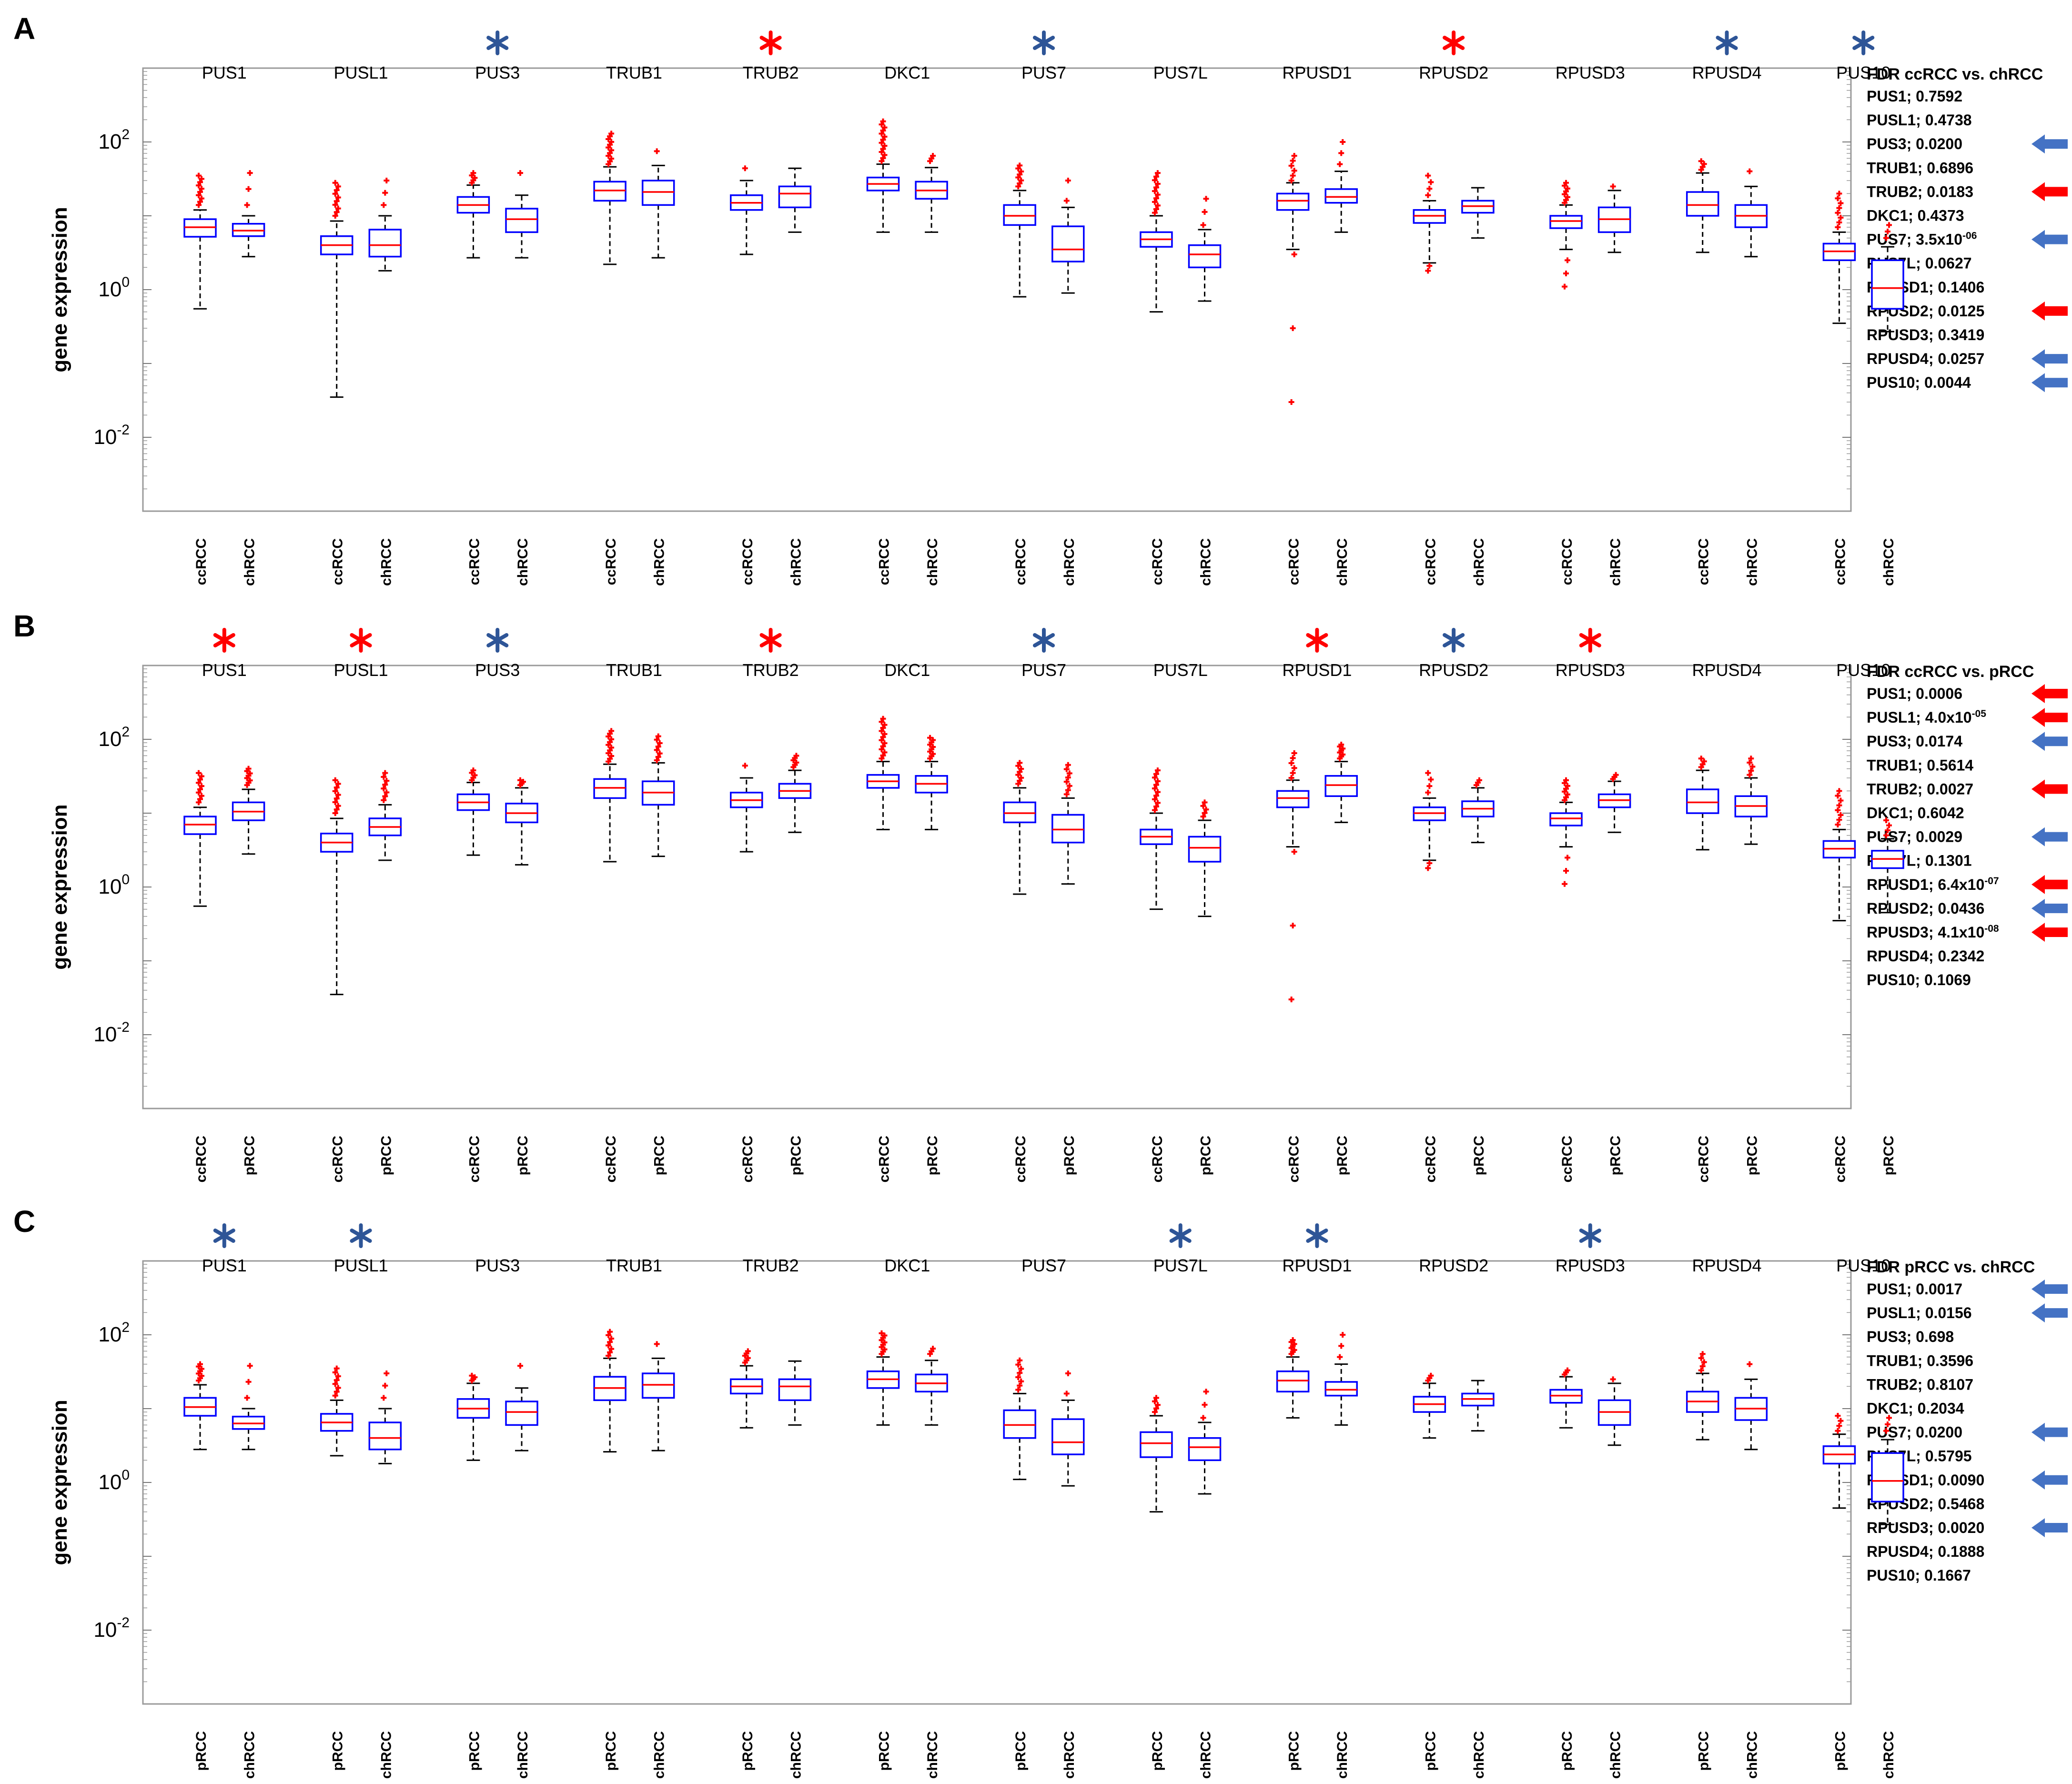  What do you see at coordinates (126, 135) in the screenshot?
I see `y-tick-exponent: 2` at bounding box center [126, 135].